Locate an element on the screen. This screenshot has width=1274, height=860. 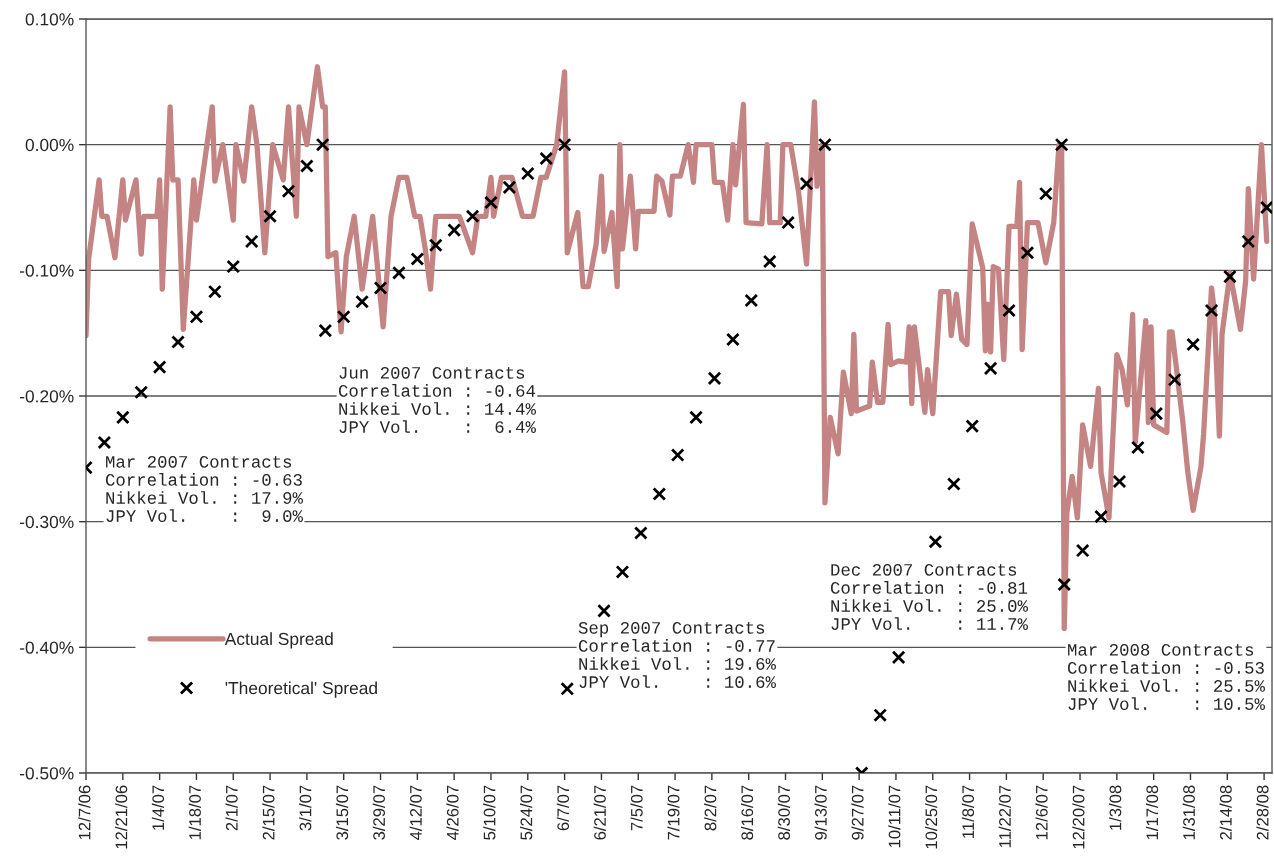
annotation: Sep 2007 Contracts Correlation : -0.77 Nikkei Vol. : 19.6% JPY Vol. : 10.6% is located at coordinates (677, 654).